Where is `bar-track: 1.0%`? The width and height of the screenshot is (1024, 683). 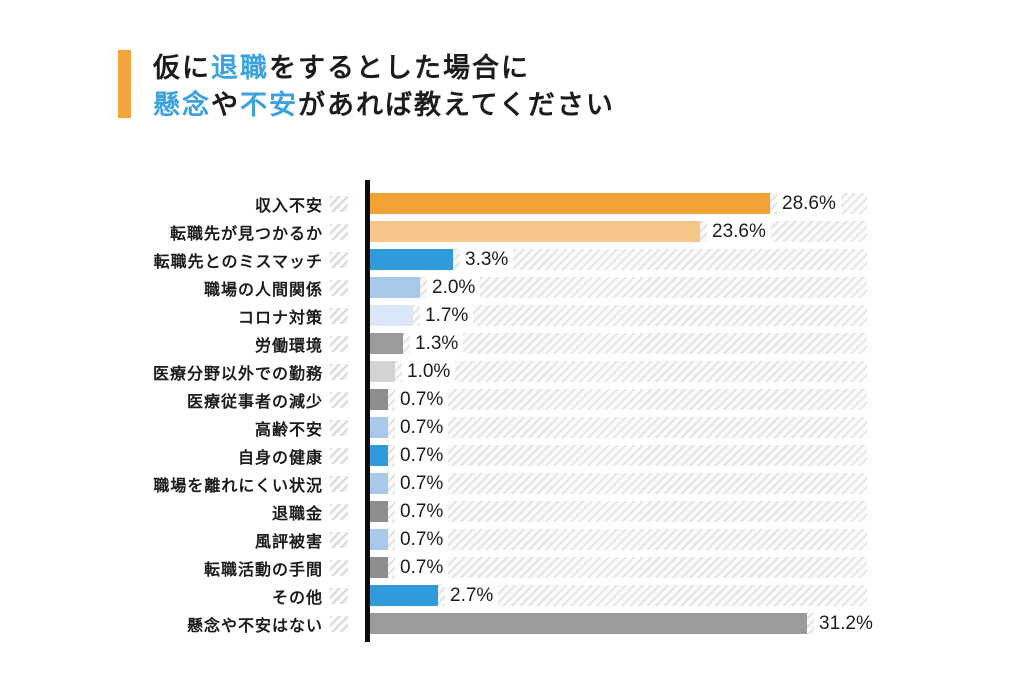 bar-track: 1.0% is located at coordinates (618, 371).